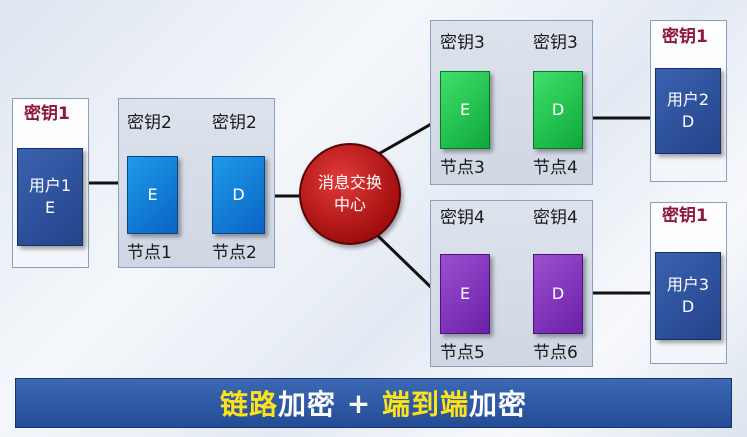 Image resolution: width=747 pixels, height=437 pixels. What do you see at coordinates (238, 195) in the screenshot?
I see `node2-decrypt-box: D` at bounding box center [238, 195].